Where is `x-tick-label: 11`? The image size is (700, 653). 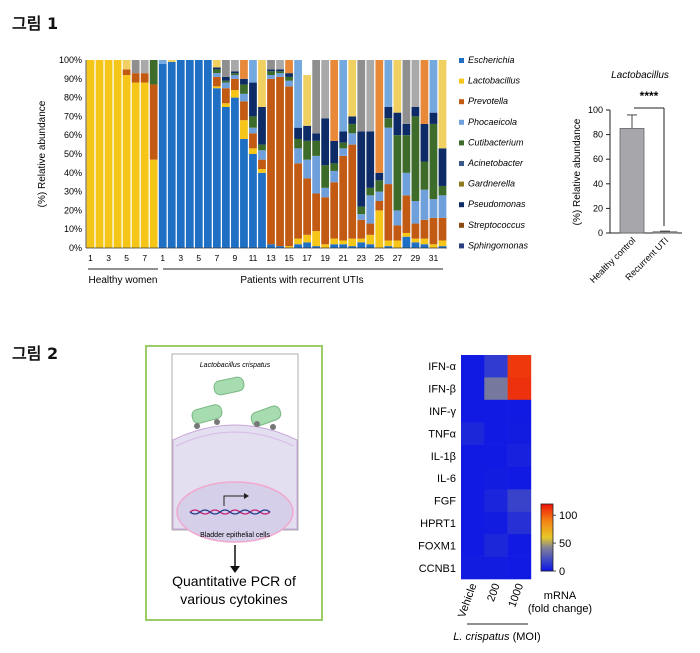 x-tick-label: 11 is located at coordinates (253, 258).